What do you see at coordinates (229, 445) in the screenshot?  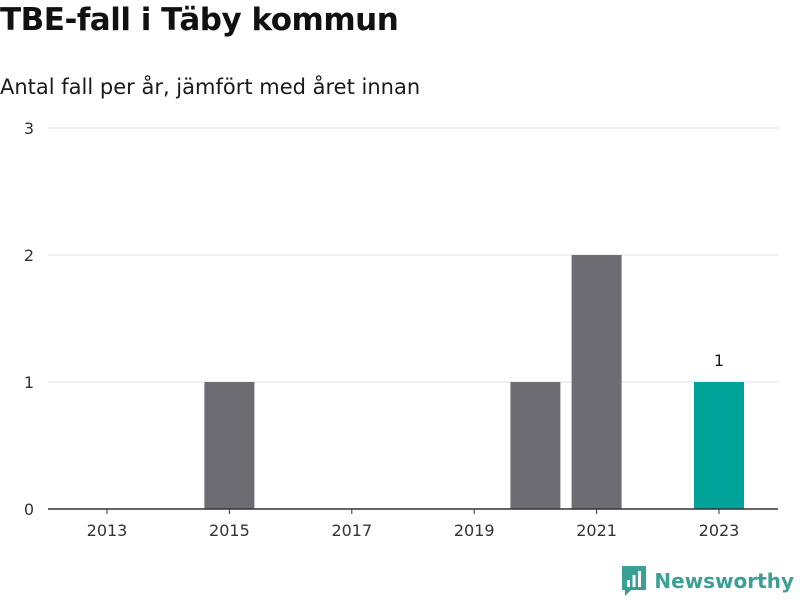 I see `bar-2015` at bounding box center [229, 445].